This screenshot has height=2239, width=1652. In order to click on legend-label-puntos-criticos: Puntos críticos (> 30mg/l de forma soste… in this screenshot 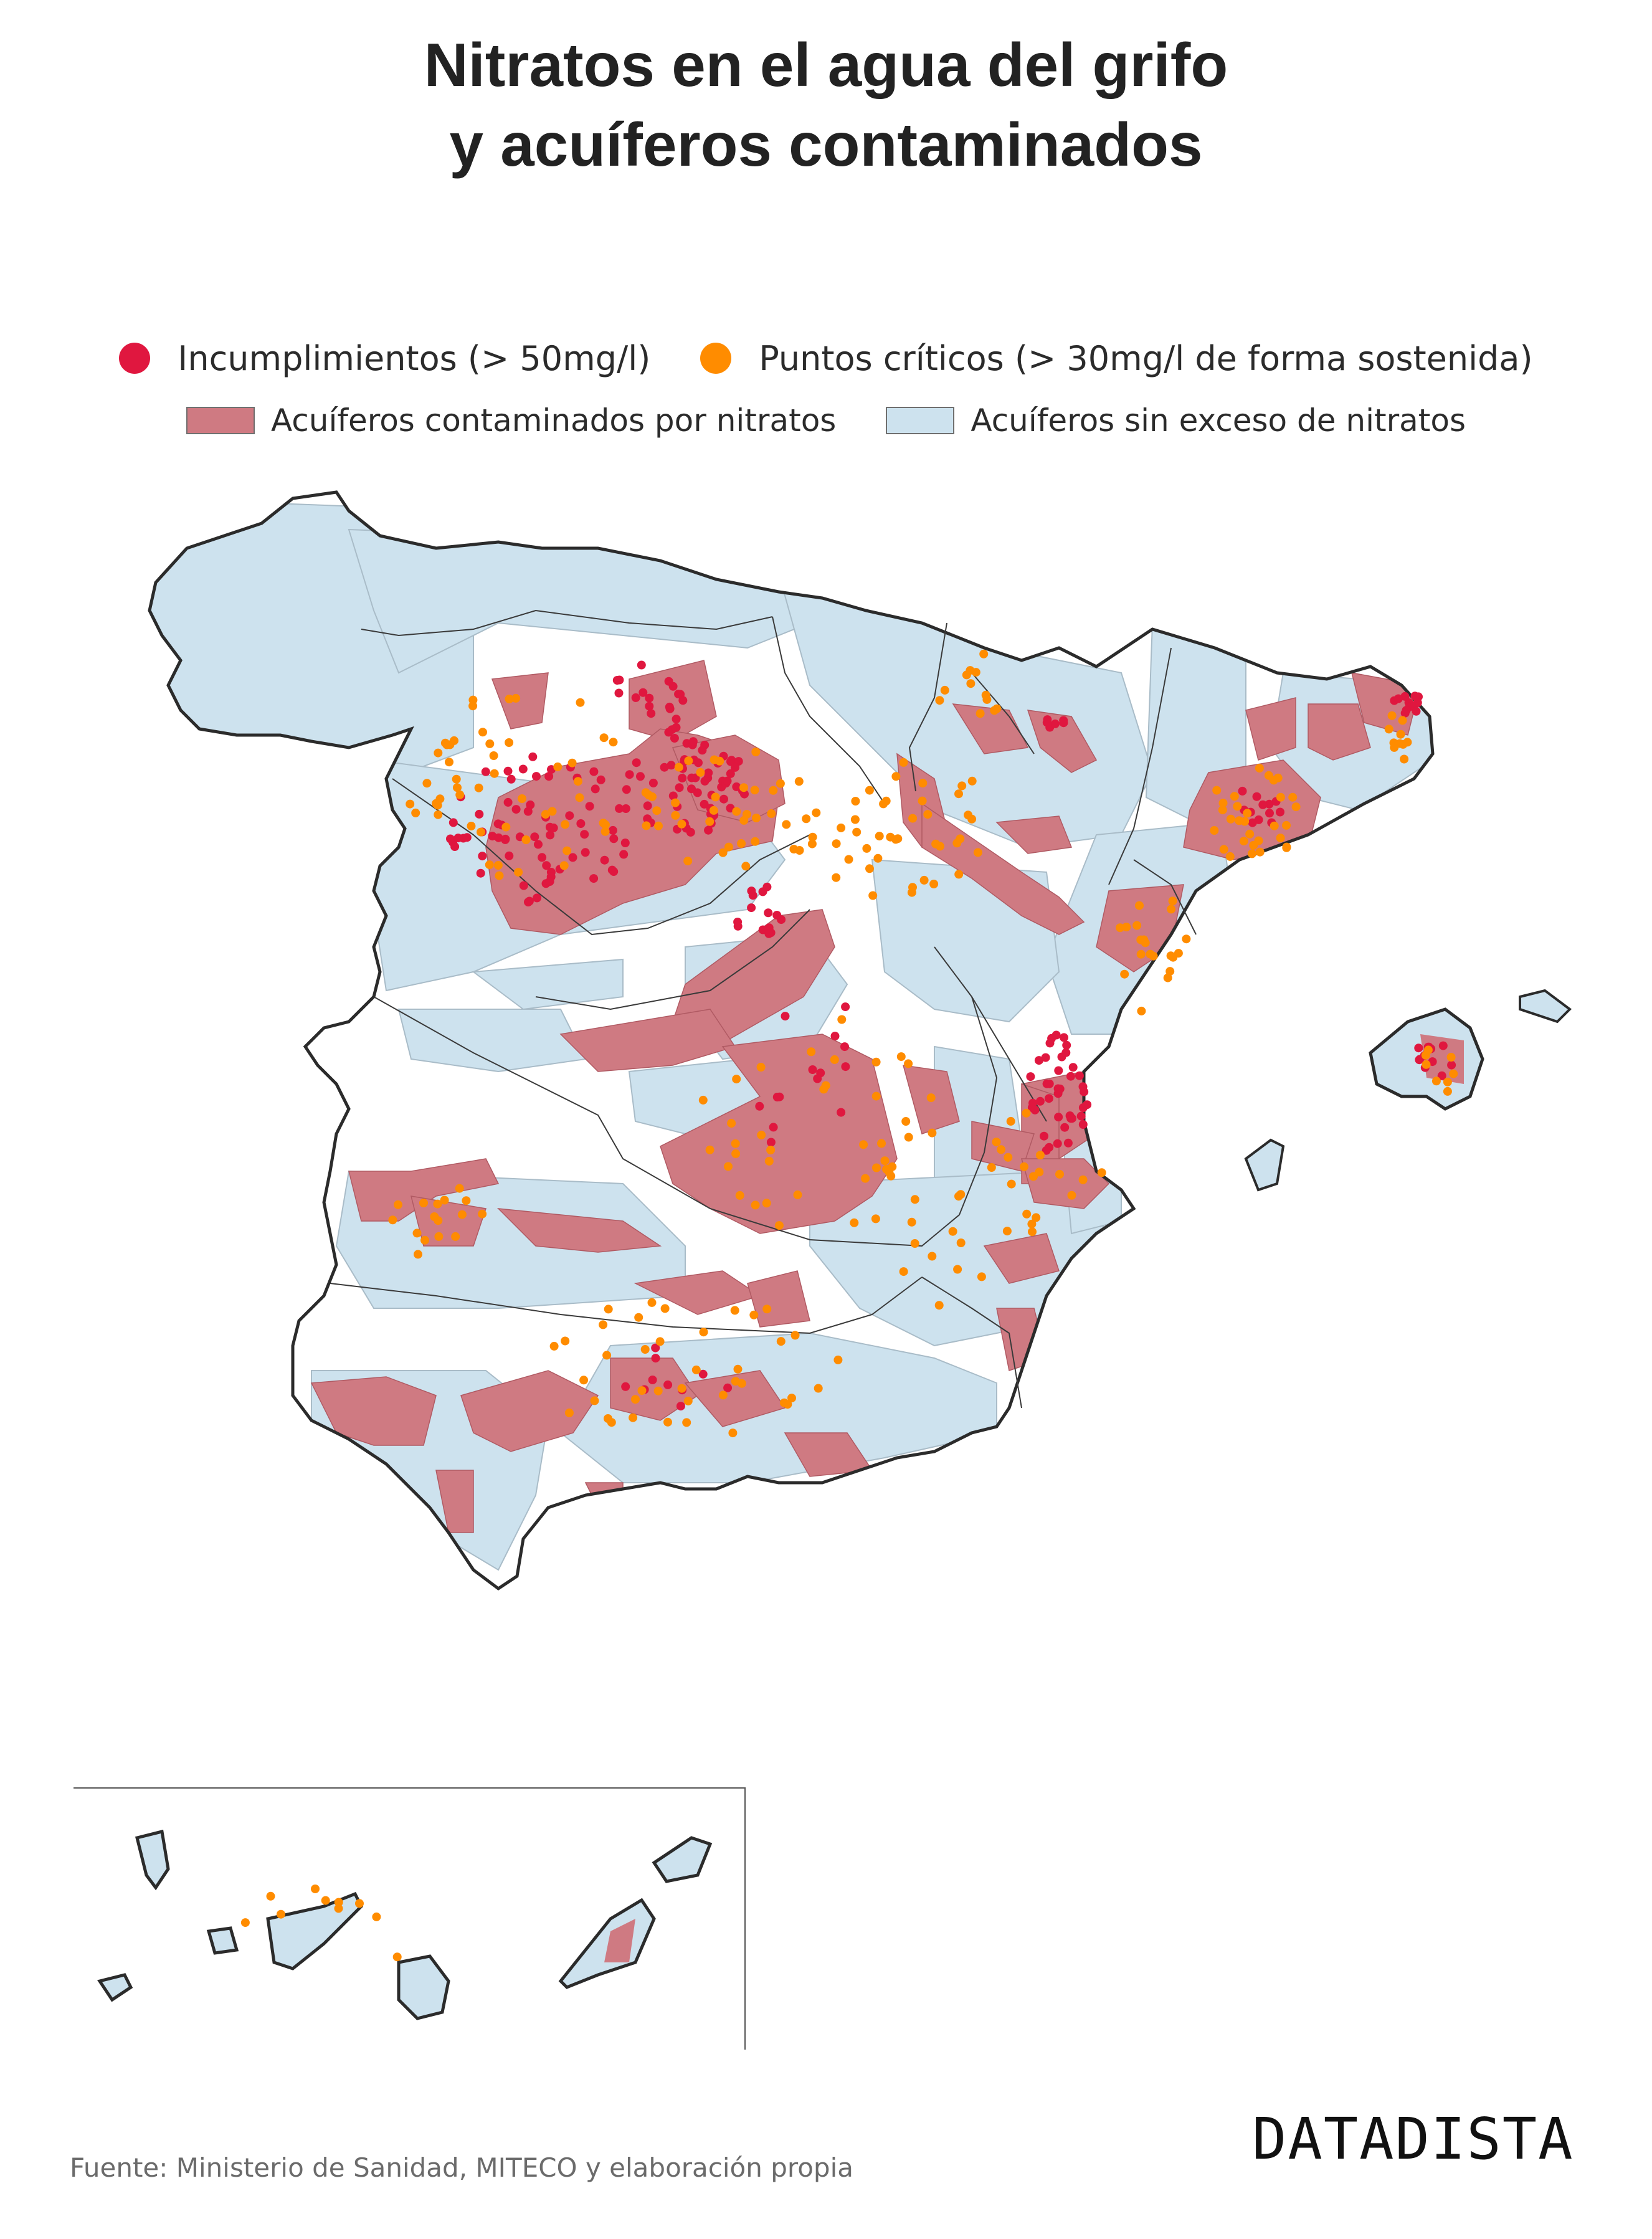, I will do `click(1146, 358)`.